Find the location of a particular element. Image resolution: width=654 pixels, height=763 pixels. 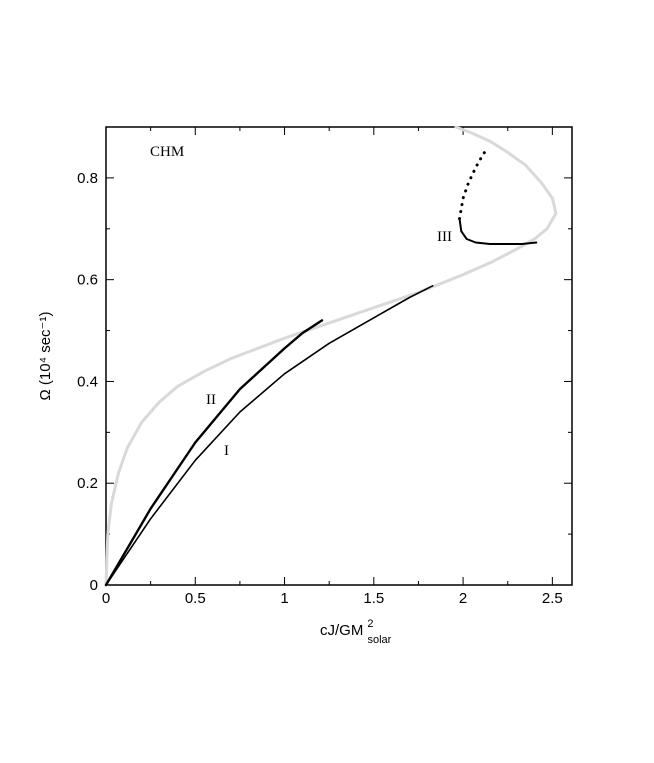

x-axis-label: cJ/GM 2 solar is located at coordinates (356, 632).